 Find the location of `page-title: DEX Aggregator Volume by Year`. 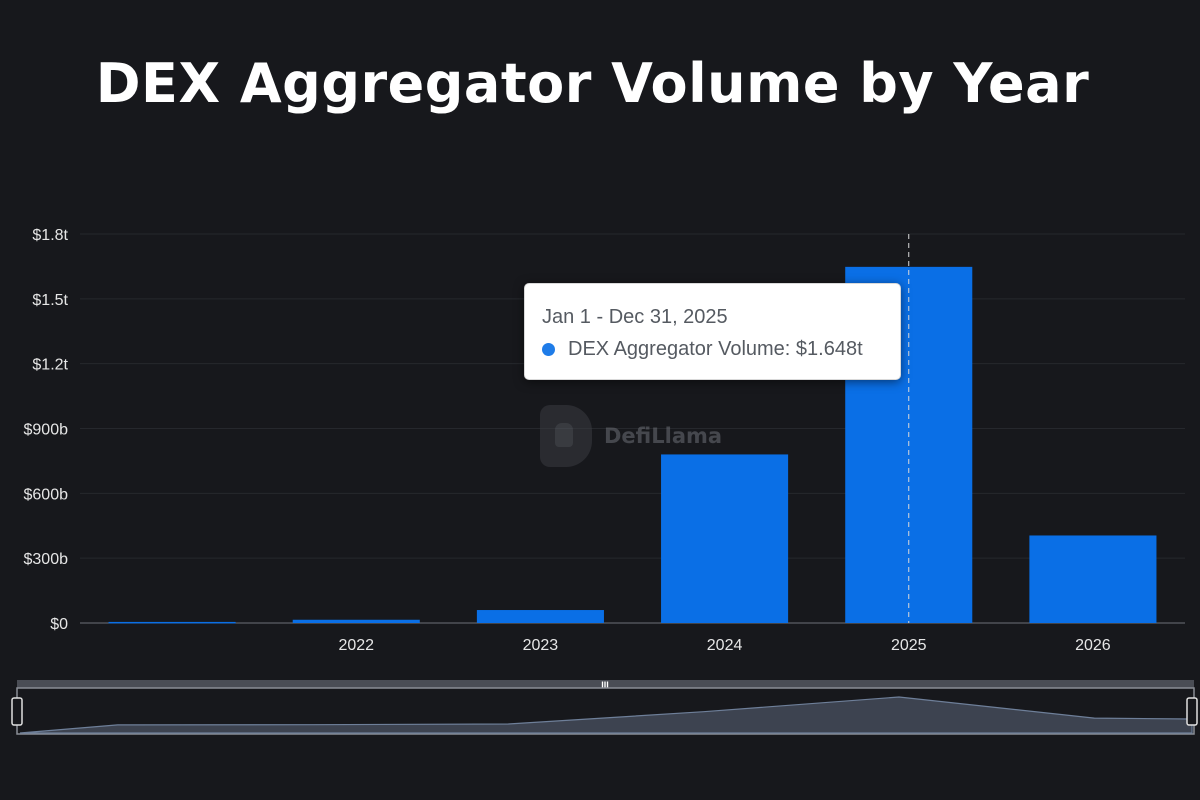

page-title: DEX Aggregator Volume by Year is located at coordinates (592, 83).